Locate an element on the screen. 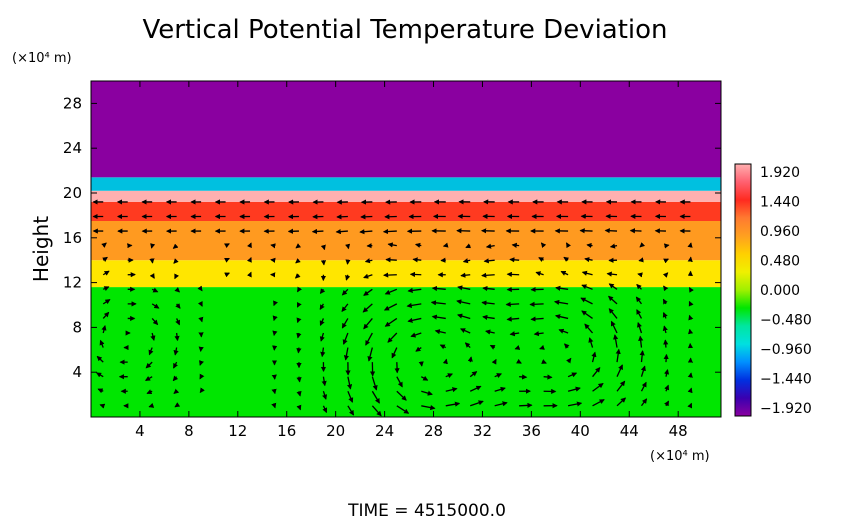 The image size is (854, 519). colorbar-label-4: 0.000 is located at coordinates (780, 291).